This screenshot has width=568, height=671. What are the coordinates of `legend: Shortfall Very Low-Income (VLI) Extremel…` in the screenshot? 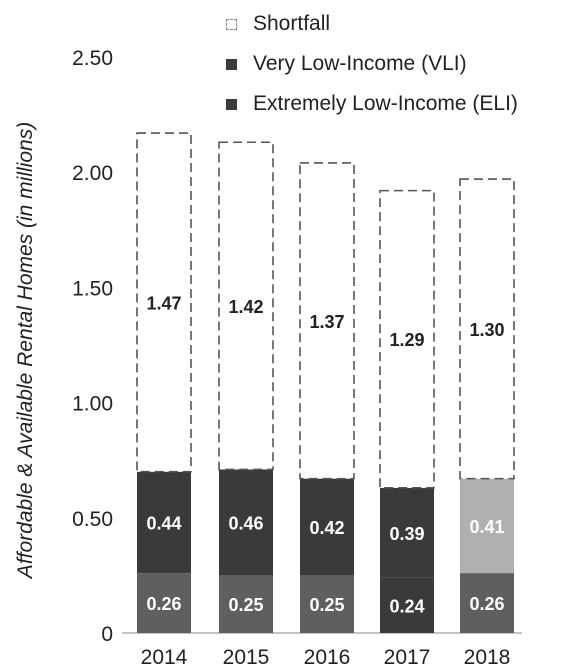 It's located at (372, 64).